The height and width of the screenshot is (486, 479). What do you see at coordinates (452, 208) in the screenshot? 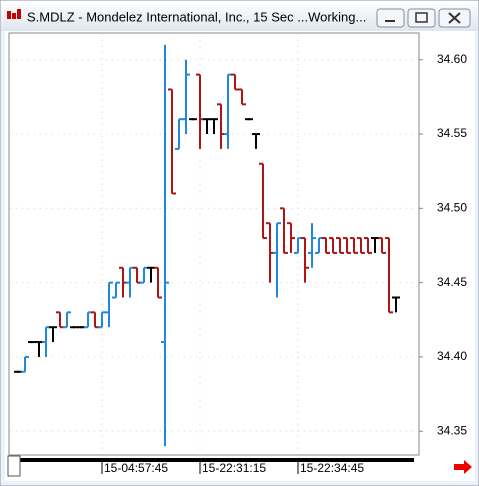
I see `y-tick-label: 34.50` at bounding box center [452, 208].